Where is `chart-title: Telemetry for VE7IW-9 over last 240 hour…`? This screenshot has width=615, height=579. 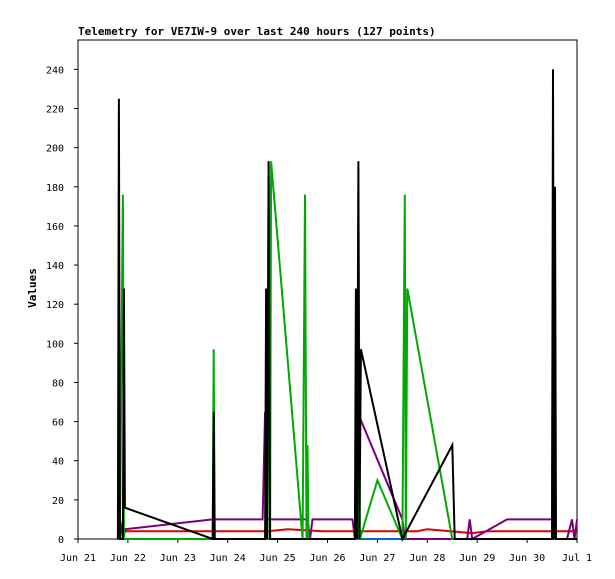 chart-title: Telemetry for VE7IW-9 over last 240 hour… is located at coordinates (257, 31).